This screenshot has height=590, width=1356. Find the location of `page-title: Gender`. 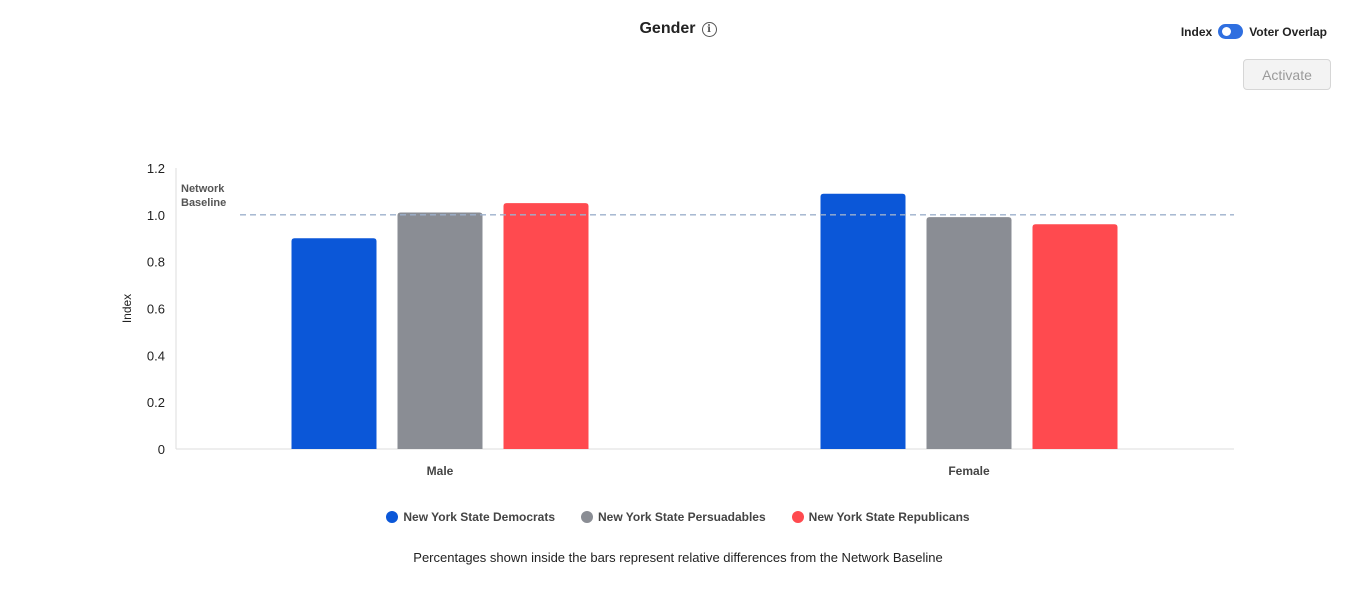

page-title: Gender is located at coordinates (667, 28).